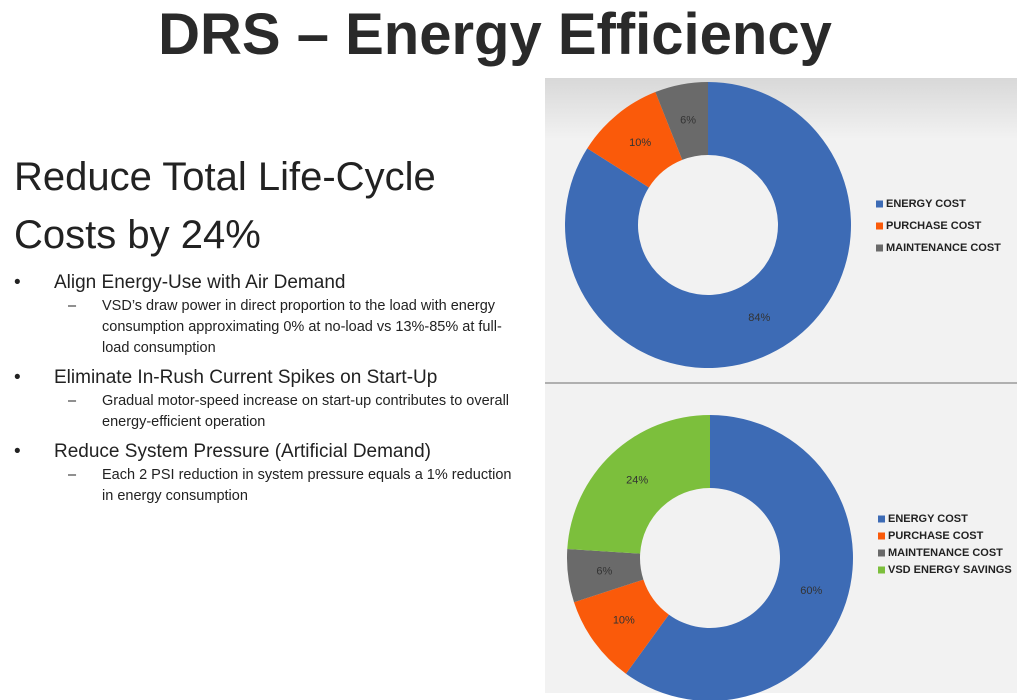  Describe the element at coordinates (274, 283) in the screenshot. I see `bullet: Align Energy-Use with Air Demand` at that location.